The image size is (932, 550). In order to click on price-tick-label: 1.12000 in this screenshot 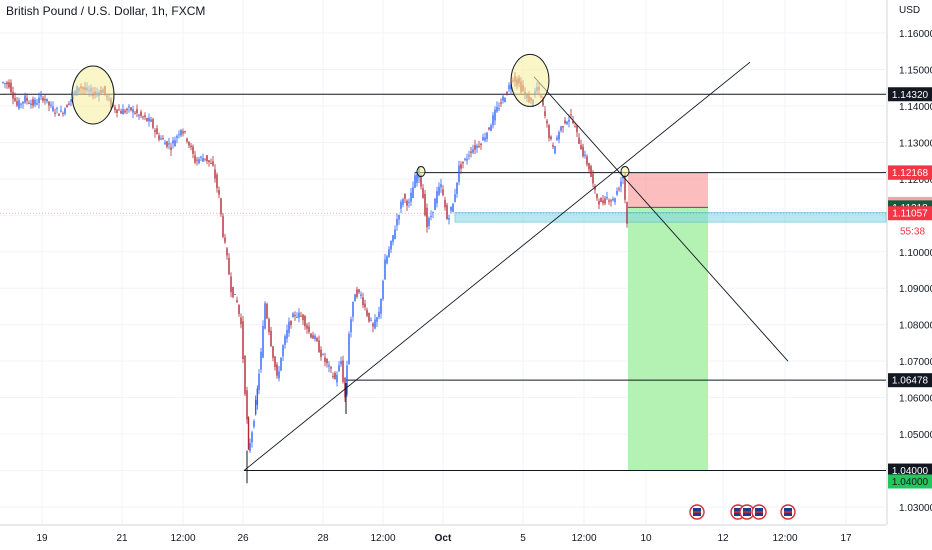, I will do `click(915, 180)`.